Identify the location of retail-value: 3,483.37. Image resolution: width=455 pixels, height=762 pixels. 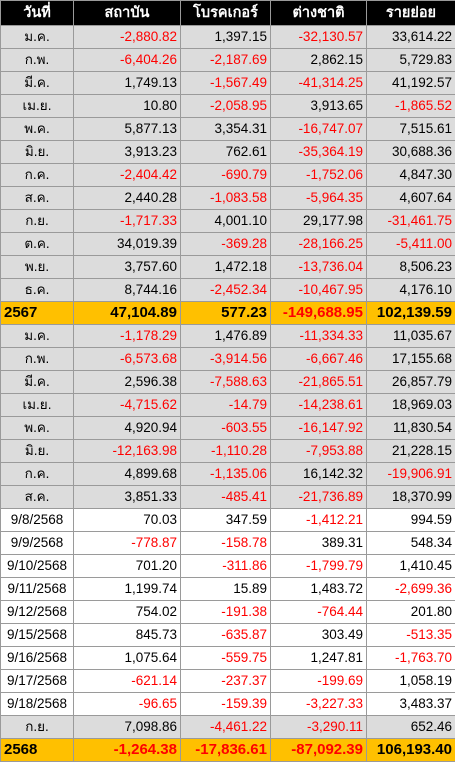
(411, 704).